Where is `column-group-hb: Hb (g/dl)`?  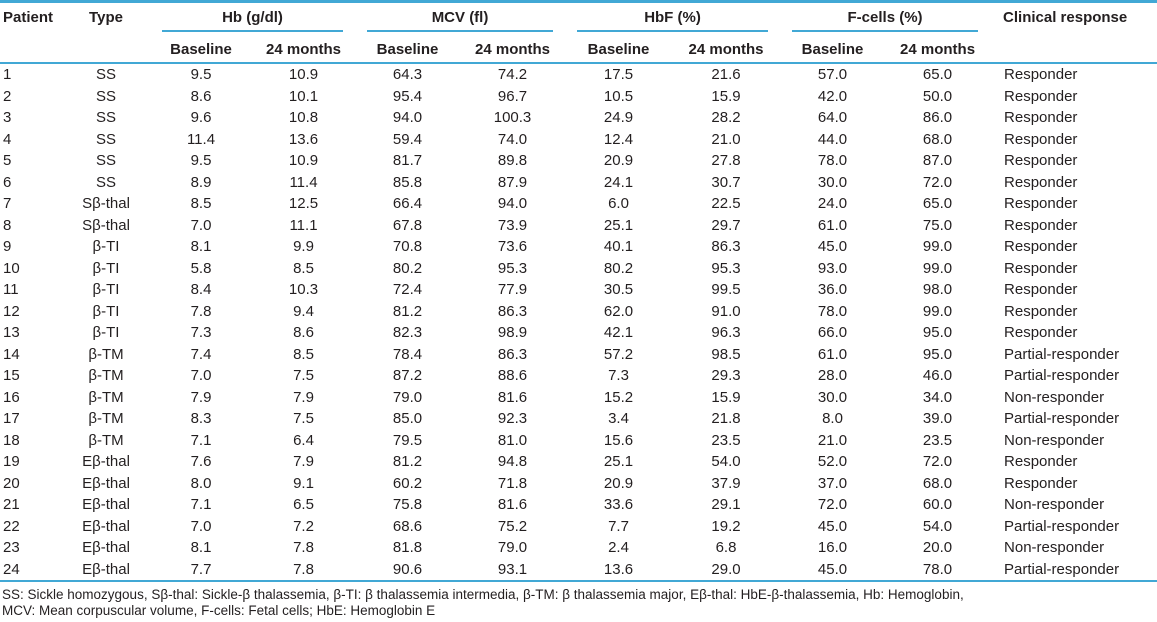
column-group-hb: Hb (g/dl) is located at coordinates (252, 19).